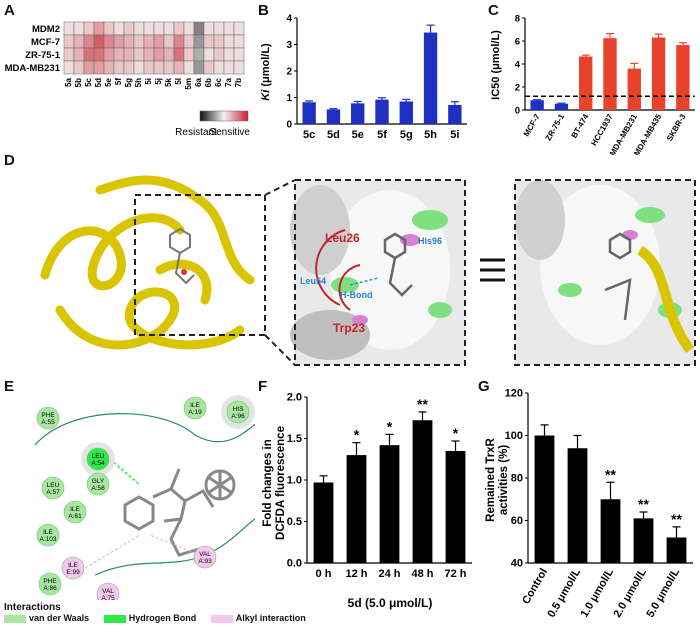 This screenshot has width=700, height=632. What do you see at coordinates (517, 521) in the screenshot?
I see `y-tick-label: 60` at bounding box center [517, 521].